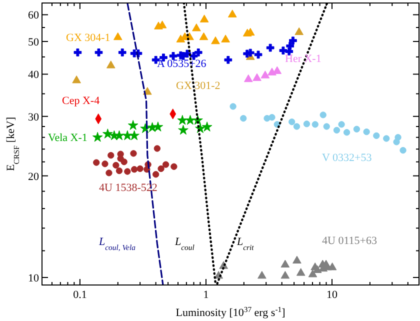  I want to click on y-tick-label: 20, so click(34, 176).